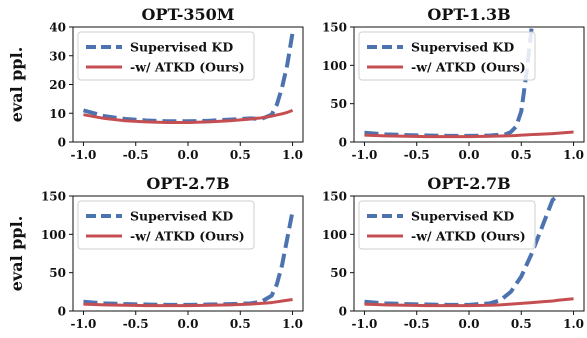 The width and height of the screenshot is (587, 338). What do you see at coordinates (468, 14) in the screenshot?
I see `chart-title: OPT-1.3B` at bounding box center [468, 14].